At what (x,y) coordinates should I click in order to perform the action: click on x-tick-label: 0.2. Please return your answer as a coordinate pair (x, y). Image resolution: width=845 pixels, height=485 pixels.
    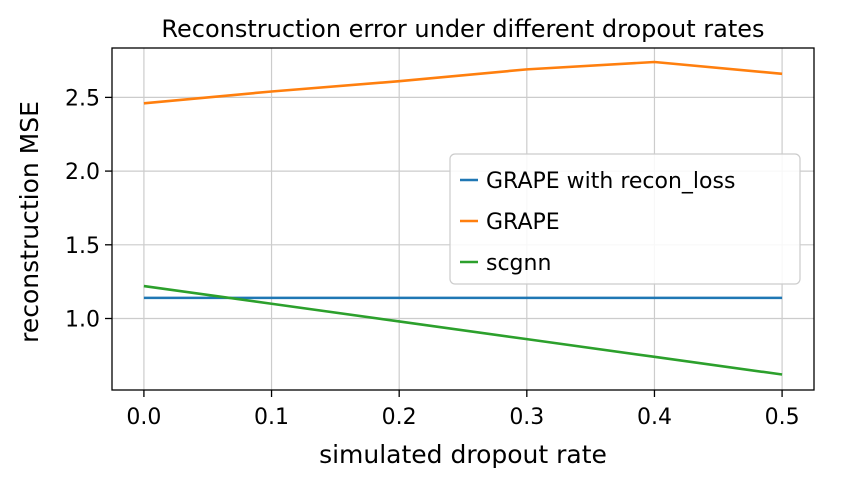
    Looking at the image, I should click on (399, 417).